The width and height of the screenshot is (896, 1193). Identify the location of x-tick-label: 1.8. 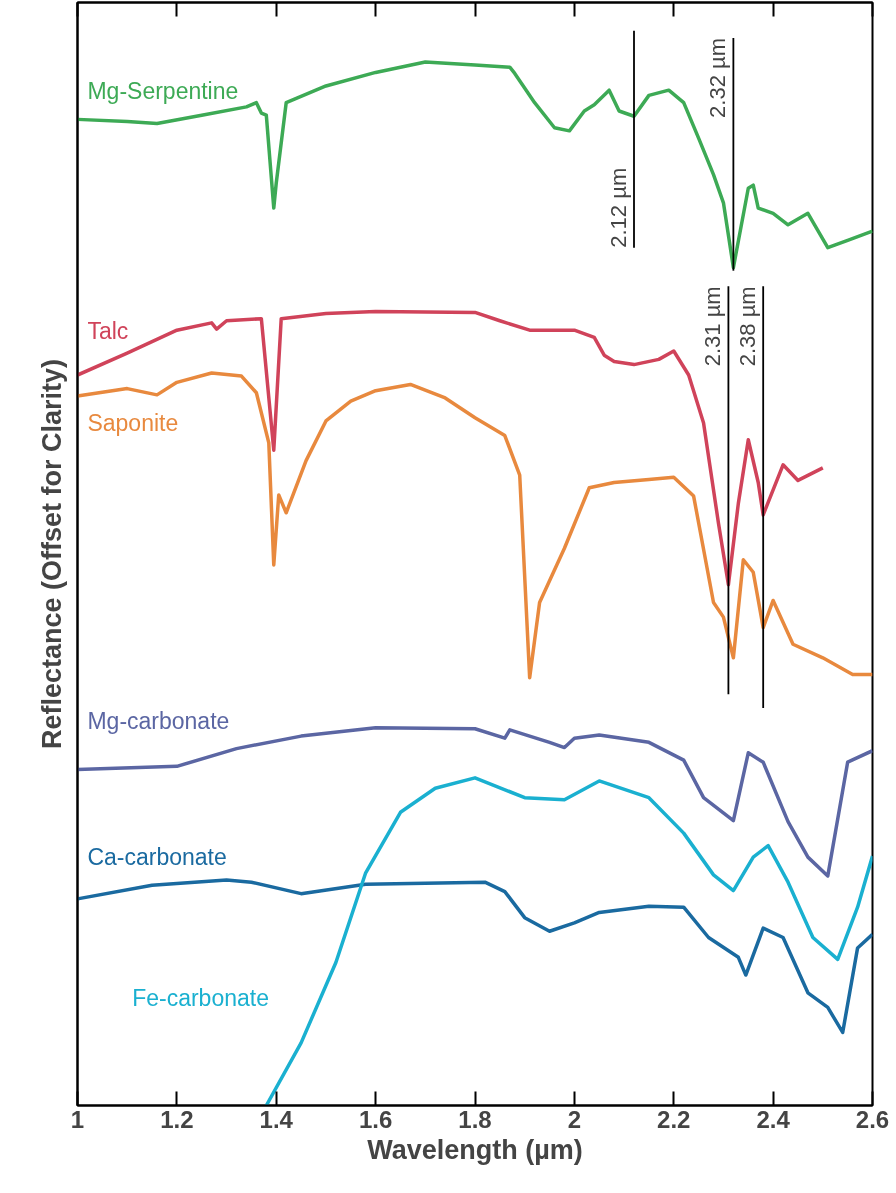
(475, 1119).